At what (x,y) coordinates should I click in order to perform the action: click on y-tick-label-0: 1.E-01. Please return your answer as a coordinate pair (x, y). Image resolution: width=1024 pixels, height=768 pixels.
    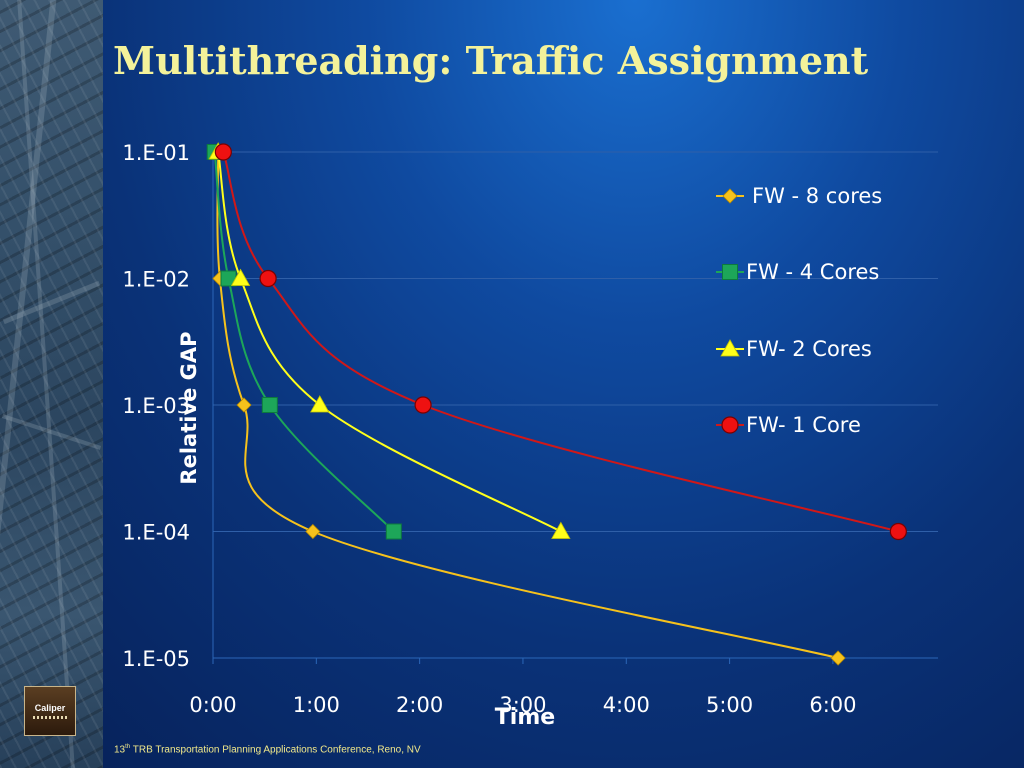
    Looking at the image, I should click on (156, 153).